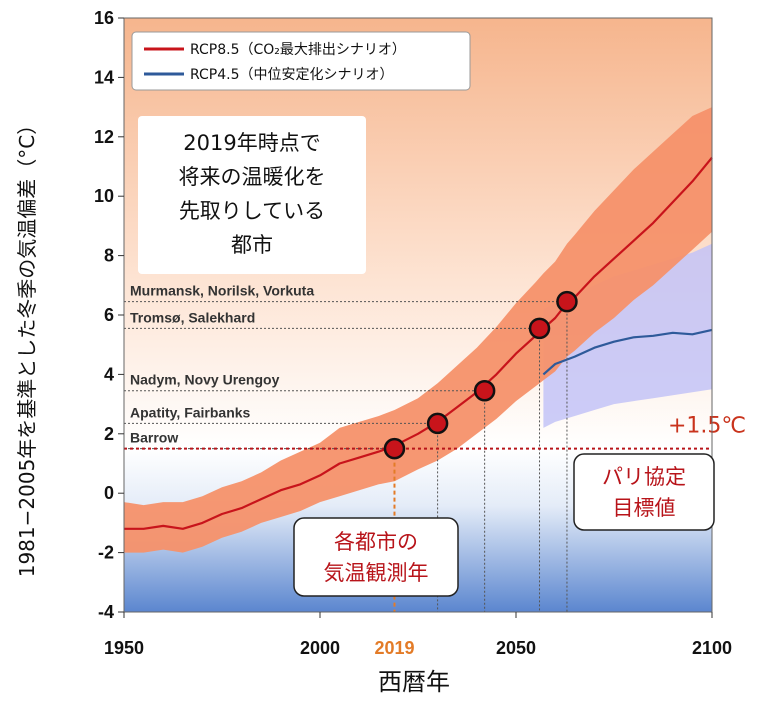 Image resolution: width=768 pixels, height=716 pixels. Describe the element at coordinates (205, 380) in the screenshot. I see `city-label: Nadym, Novy Urengoy` at that location.